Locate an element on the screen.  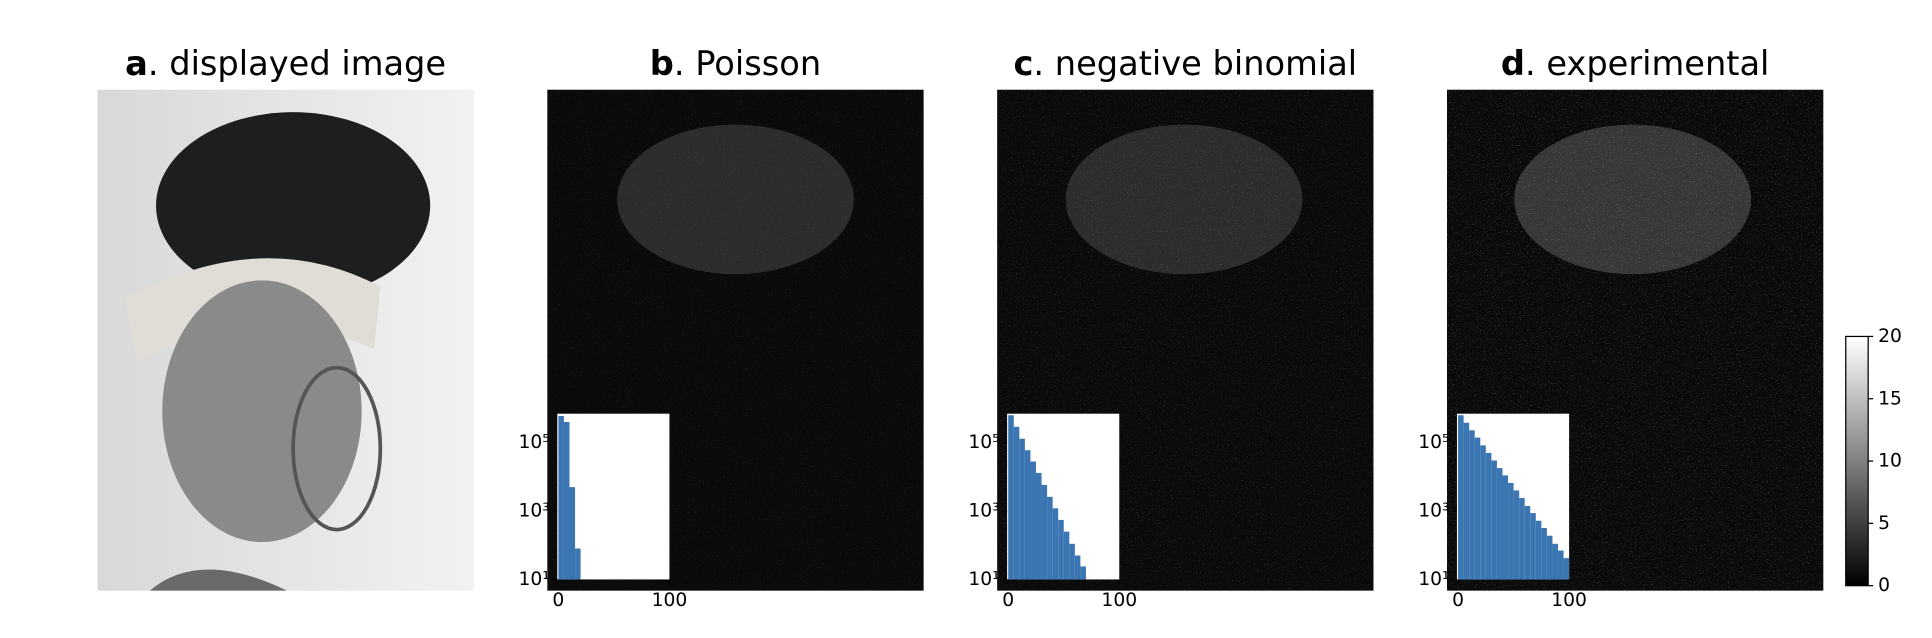
colorbar-tick-label: 20 is located at coordinates (1890, 336).